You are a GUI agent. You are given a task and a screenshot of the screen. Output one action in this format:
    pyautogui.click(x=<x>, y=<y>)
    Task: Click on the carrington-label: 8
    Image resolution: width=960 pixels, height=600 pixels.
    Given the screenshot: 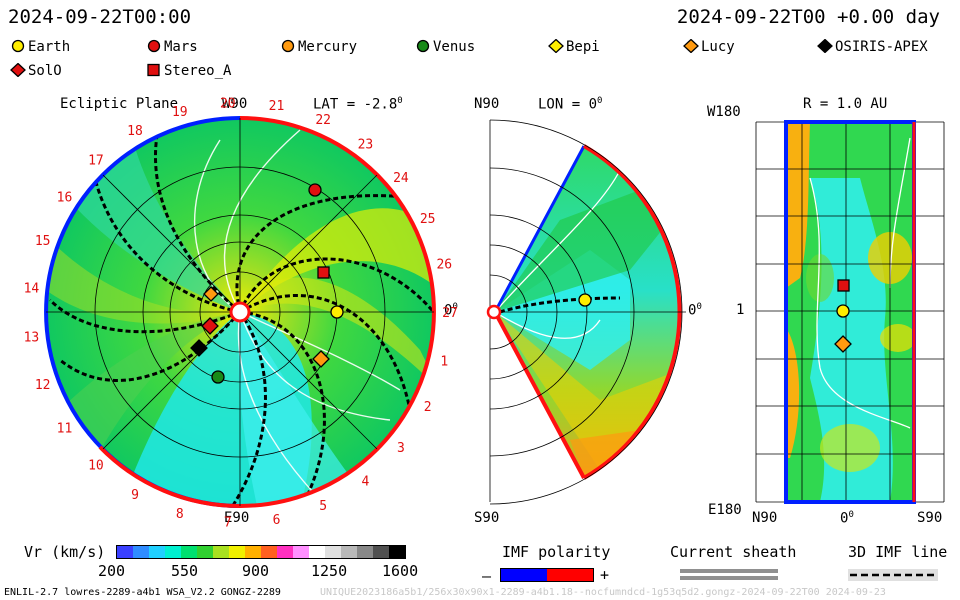 What is the action you would take?
    pyautogui.click(x=180, y=514)
    